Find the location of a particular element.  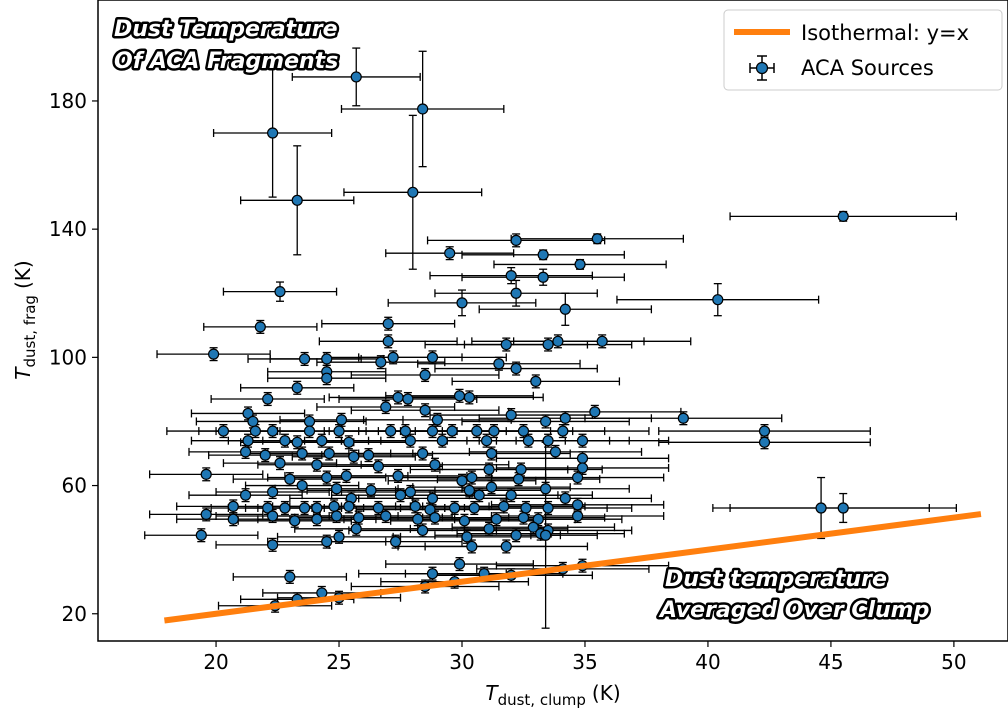

y-axis-label: Tdust, frag(K) is located at coordinates (25, 319).